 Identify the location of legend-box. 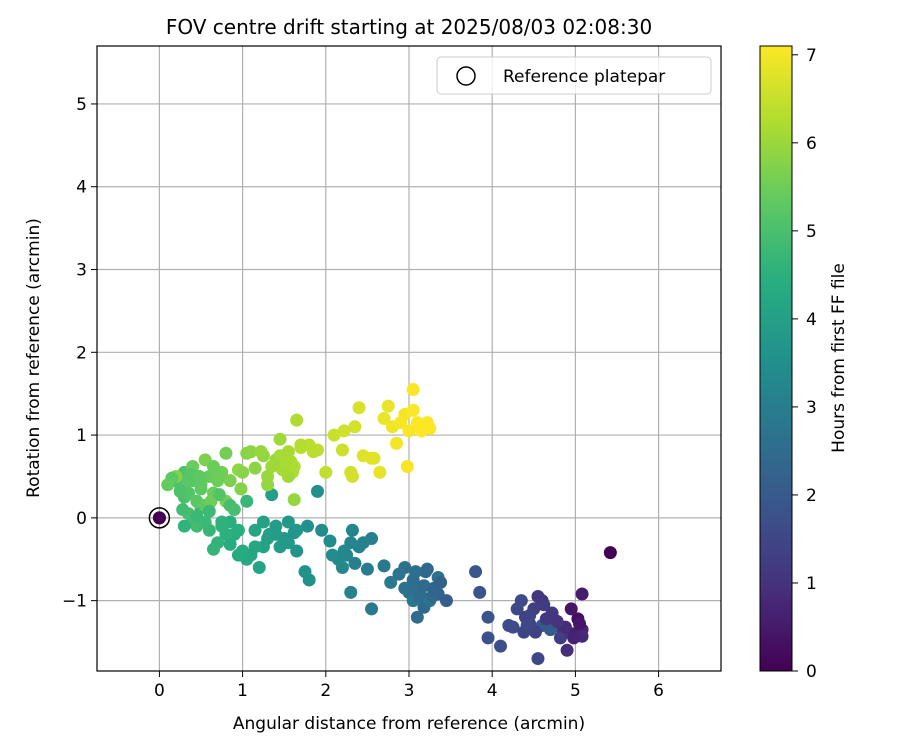
(574, 75).